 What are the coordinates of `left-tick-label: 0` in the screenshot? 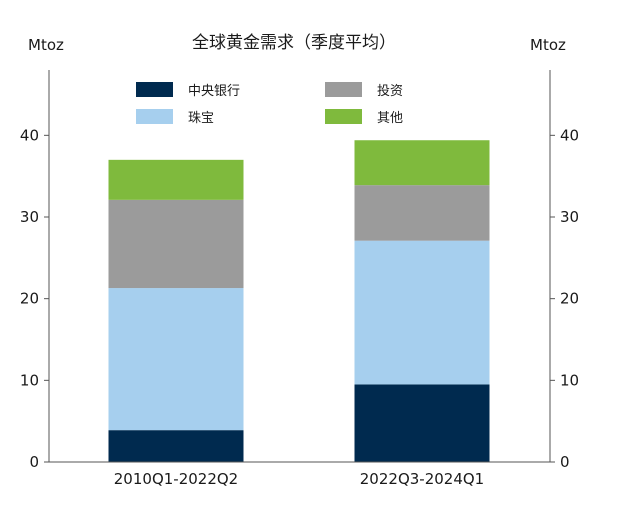 It's located at (34, 462).